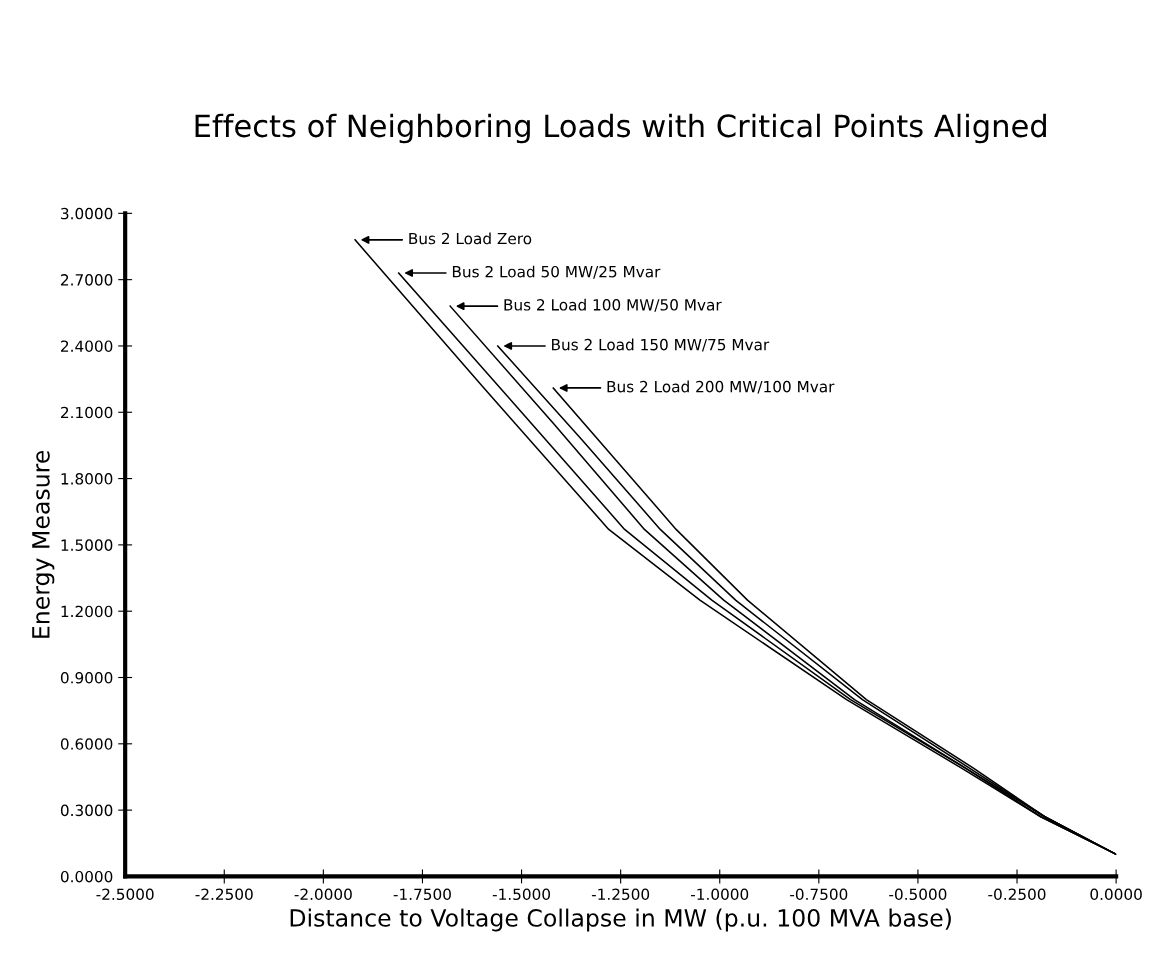 This screenshot has width=1159, height=961. Describe the element at coordinates (613, 305) in the screenshot. I see `legend-label: Bus 2 Load 100 MW/50 Mvar` at that location.